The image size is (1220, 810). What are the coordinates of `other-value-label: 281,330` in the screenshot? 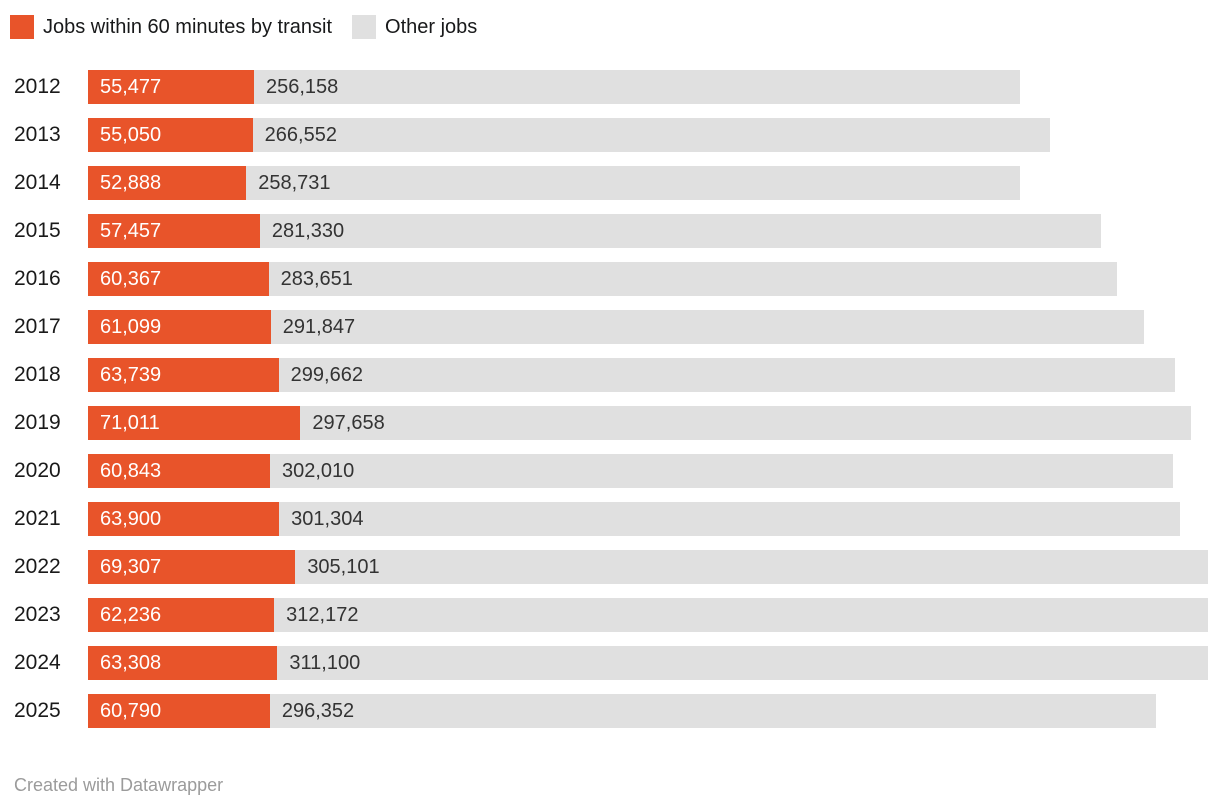 It's located at (308, 231).